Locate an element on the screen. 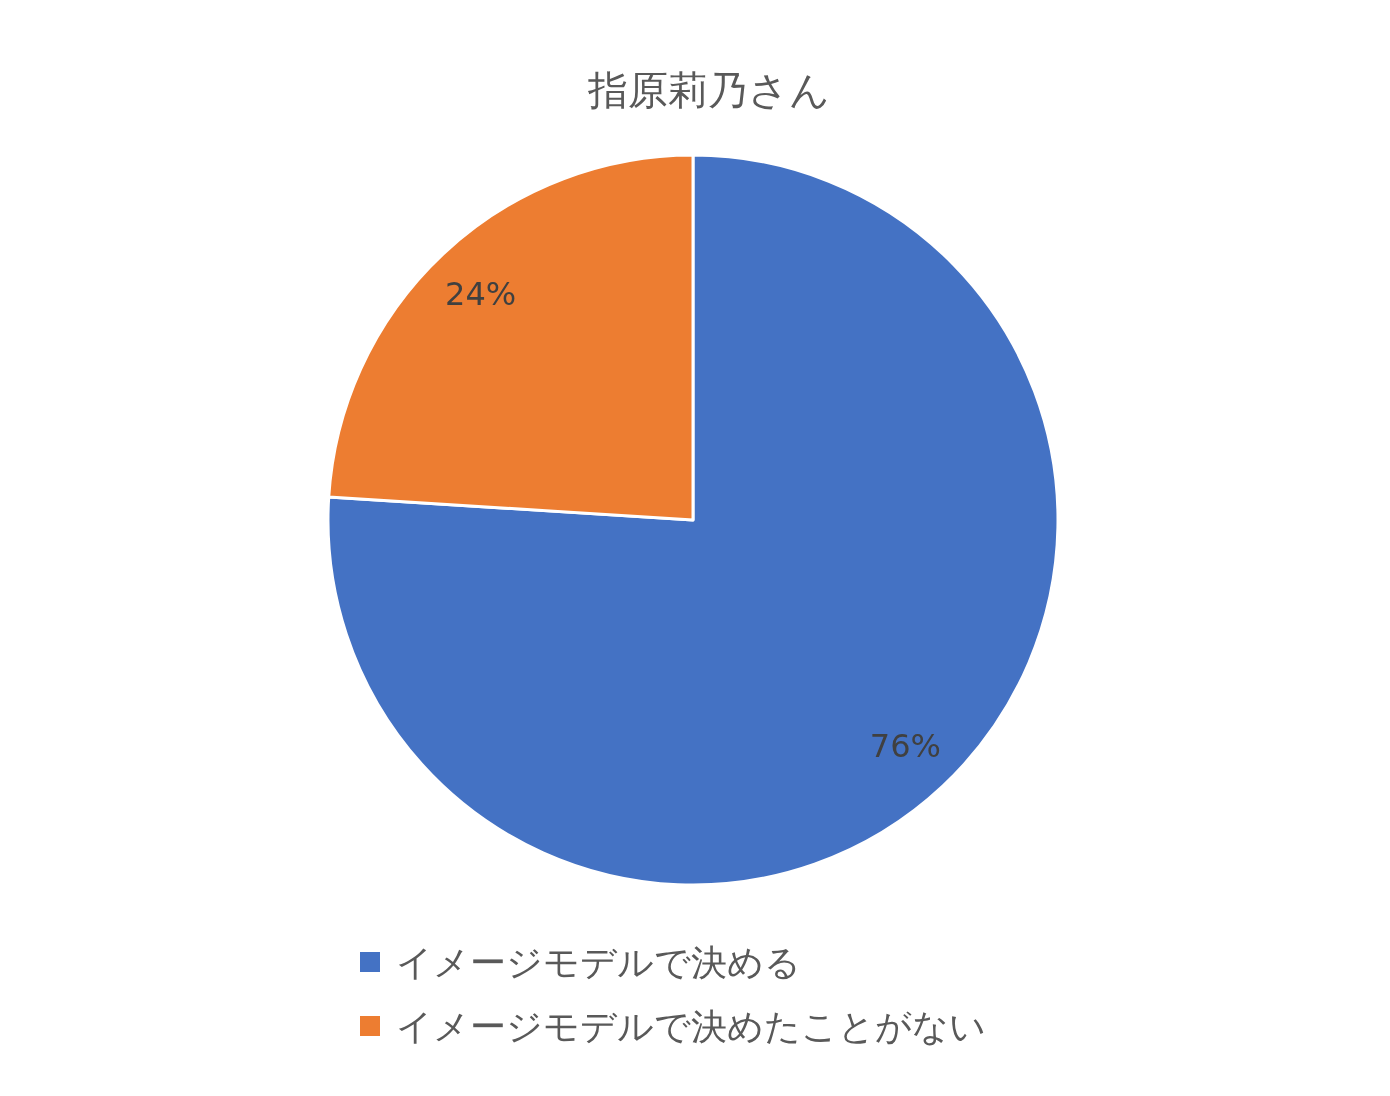 Image resolution: width=1390 pixels, height=1096 pixels. data-label: 76% is located at coordinates (905, 746).